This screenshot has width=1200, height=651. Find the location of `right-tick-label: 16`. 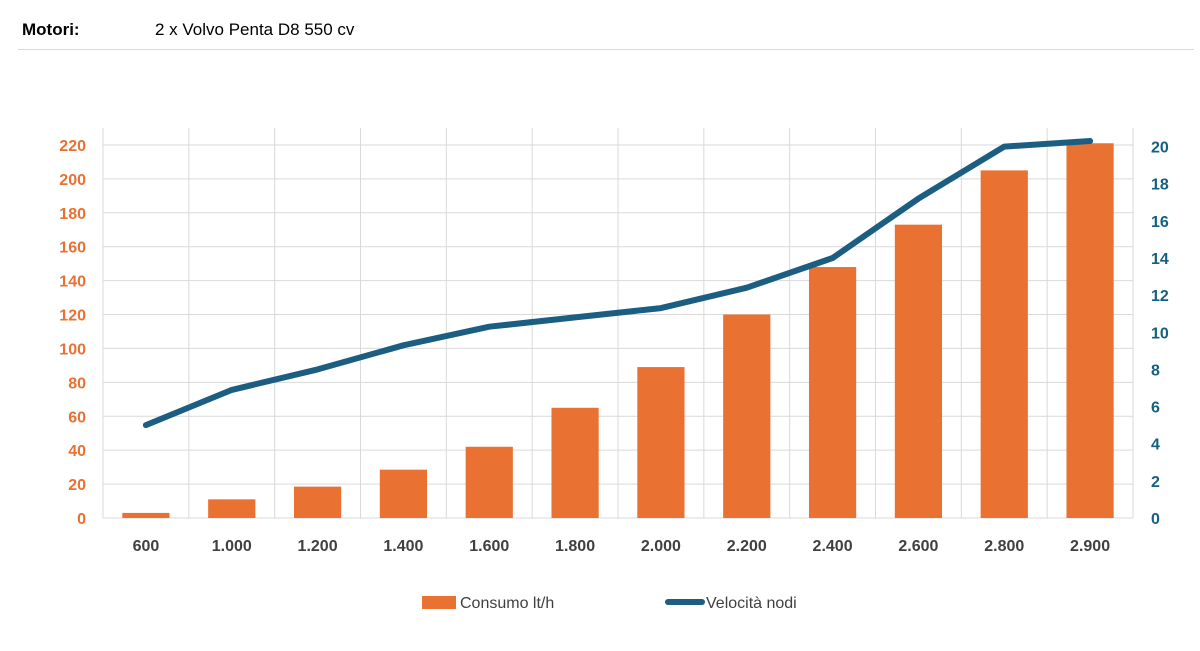

right-tick-label: 16 is located at coordinates (1160, 222).